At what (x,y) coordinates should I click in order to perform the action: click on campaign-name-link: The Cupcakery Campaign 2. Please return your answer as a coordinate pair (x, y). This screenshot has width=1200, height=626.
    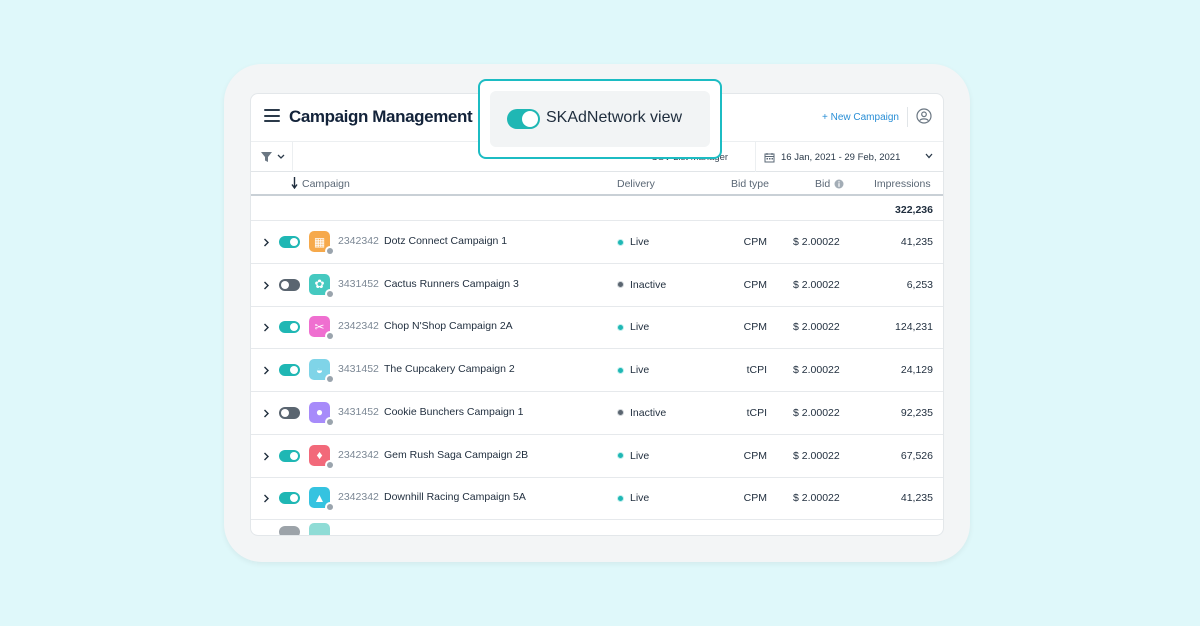
    Looking at the image, I should click on (449, 369).